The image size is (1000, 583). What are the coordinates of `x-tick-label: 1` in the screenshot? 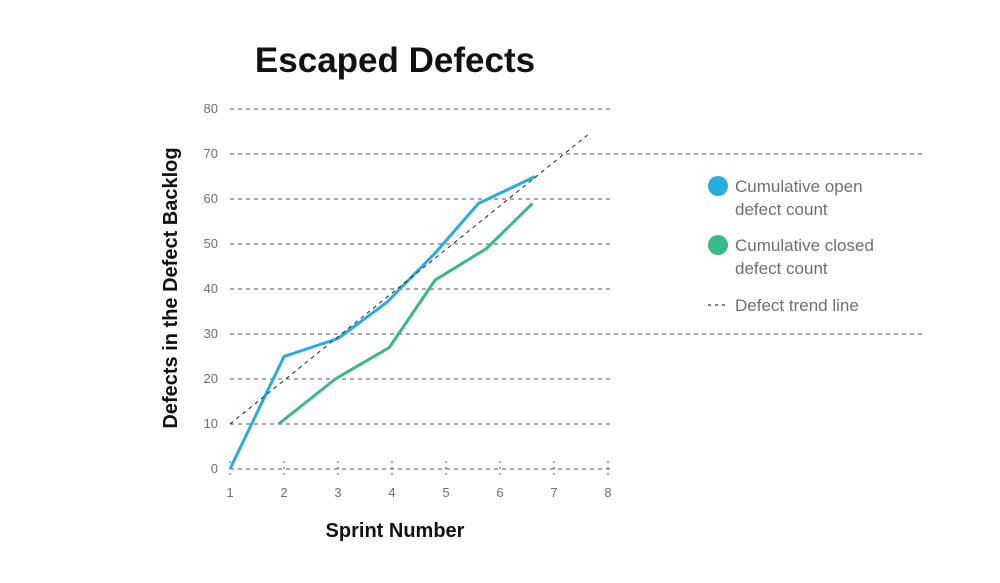 It's located at (229, 492).